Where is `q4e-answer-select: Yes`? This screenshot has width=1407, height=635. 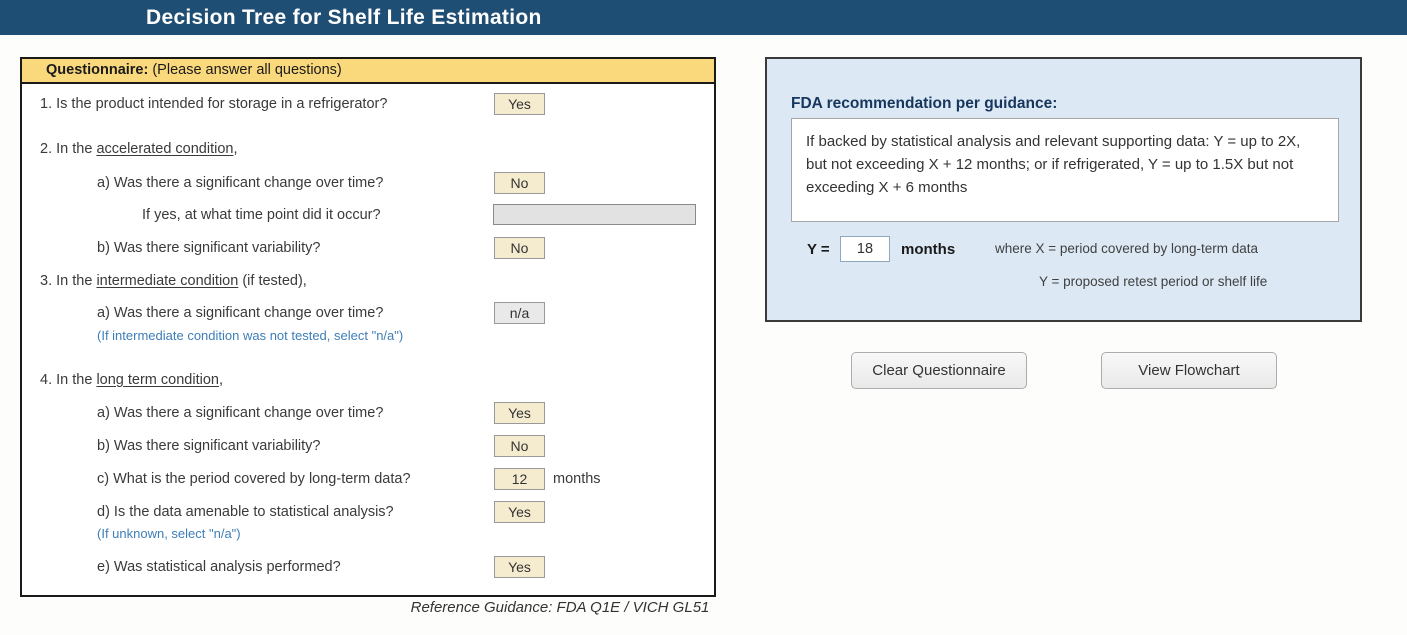 q4e-answer-select: Yes is located at coordinates (519, 567).